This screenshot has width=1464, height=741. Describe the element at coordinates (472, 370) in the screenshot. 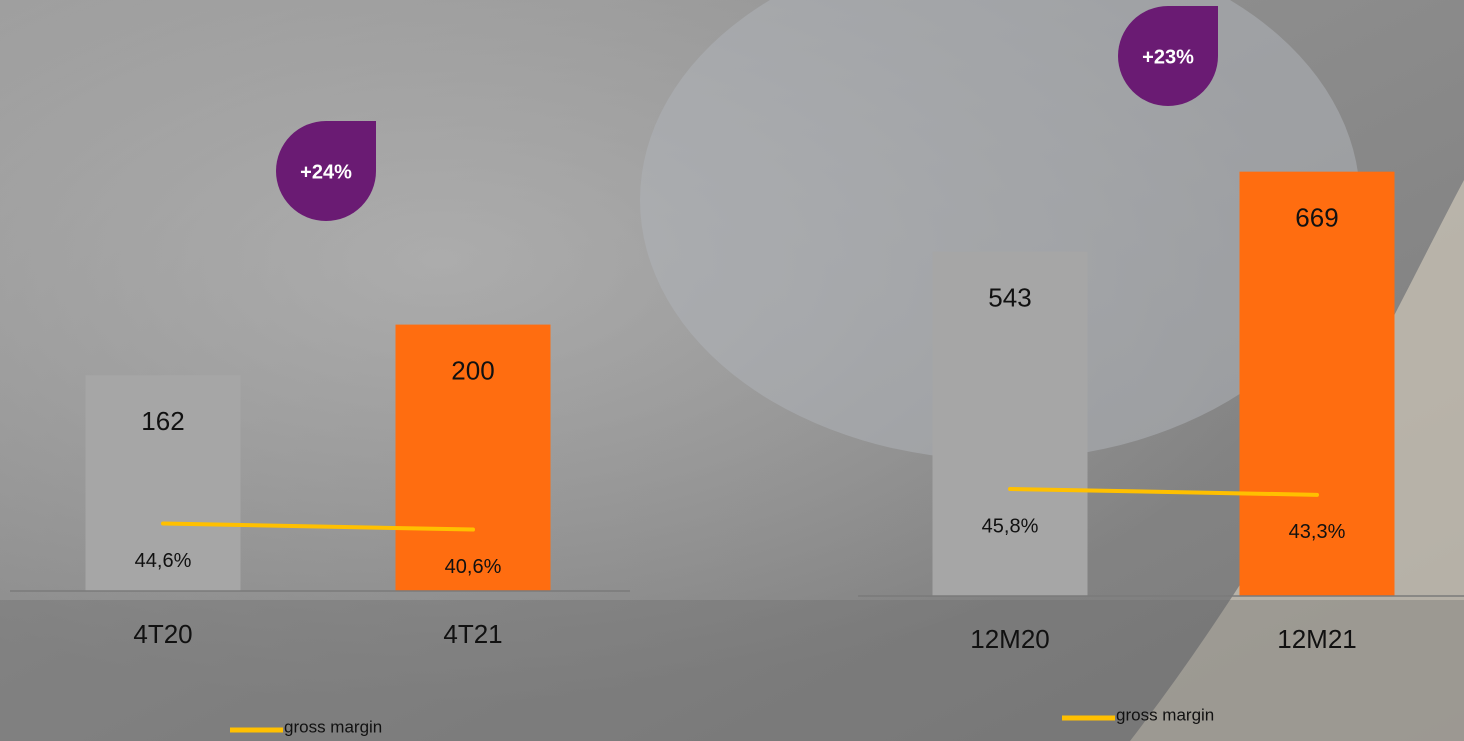

I see `bar-value-label: 200` at that location.